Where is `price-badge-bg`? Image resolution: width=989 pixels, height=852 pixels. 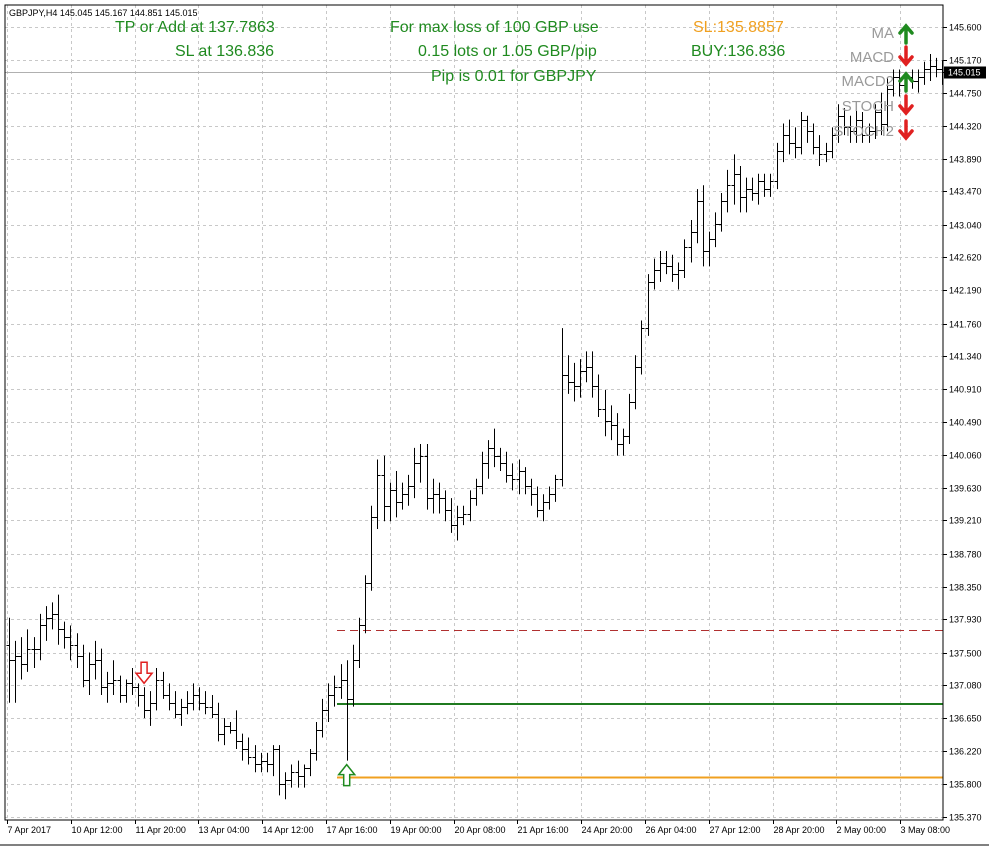
price-badge-bg is located at coordinates (965, 72).